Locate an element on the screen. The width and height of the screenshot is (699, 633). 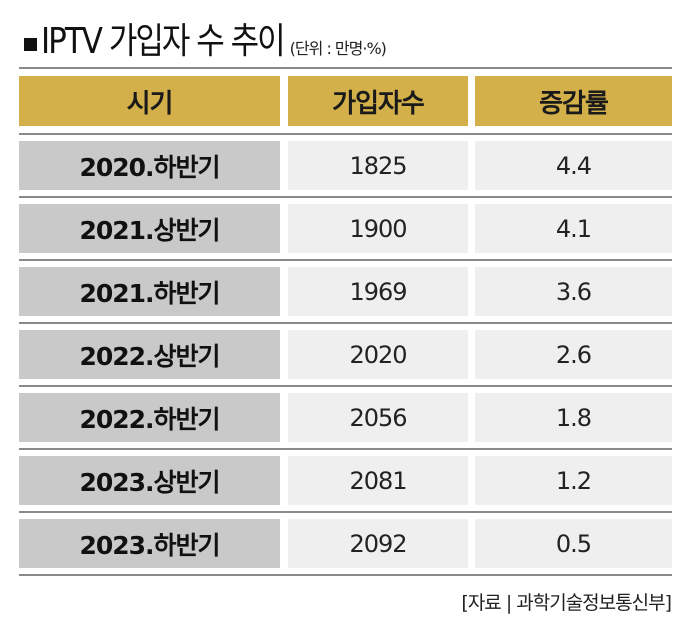
change-cell: 4.1 is located at coordinates (573, 228).